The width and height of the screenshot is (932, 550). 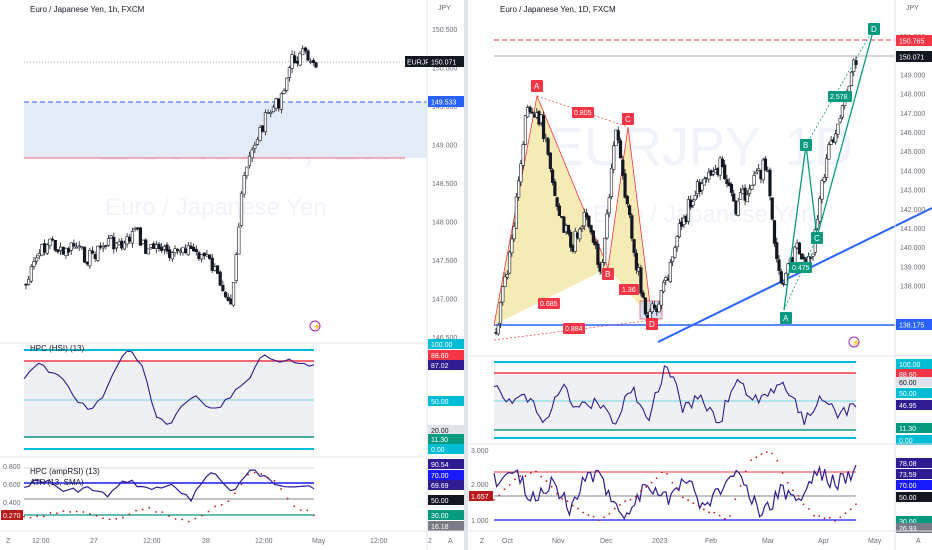 I want to click on point-label-c-red: C, so click(x=628, y=119).